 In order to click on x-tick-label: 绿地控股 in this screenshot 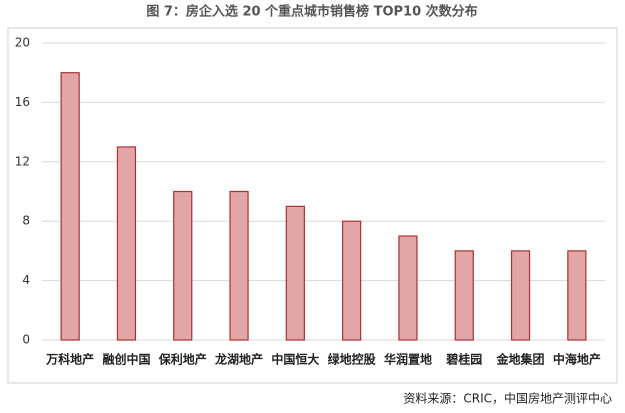, I will do `click(352, 359)`.